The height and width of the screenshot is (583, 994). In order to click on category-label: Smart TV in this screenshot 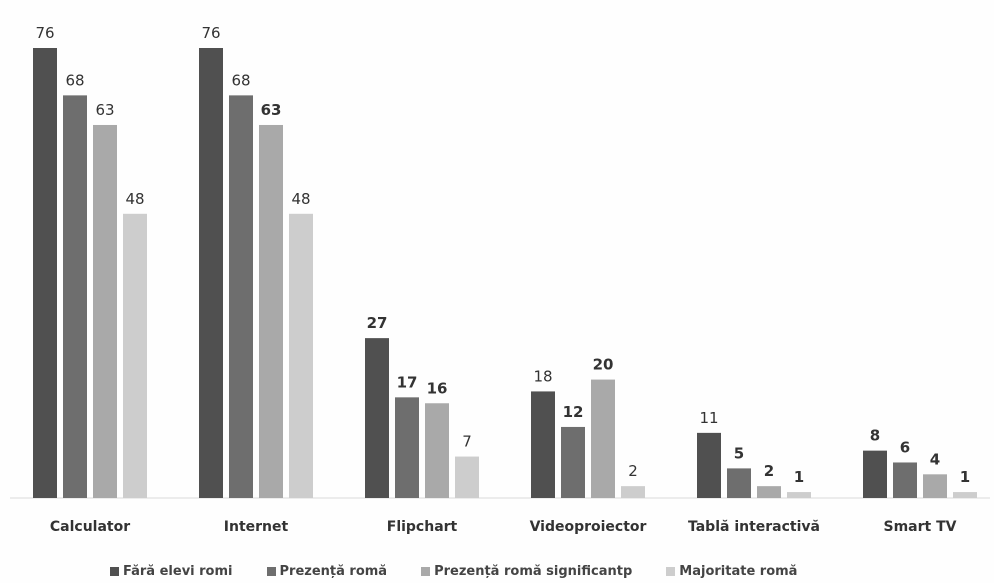, I will do `click(920, 527)`.